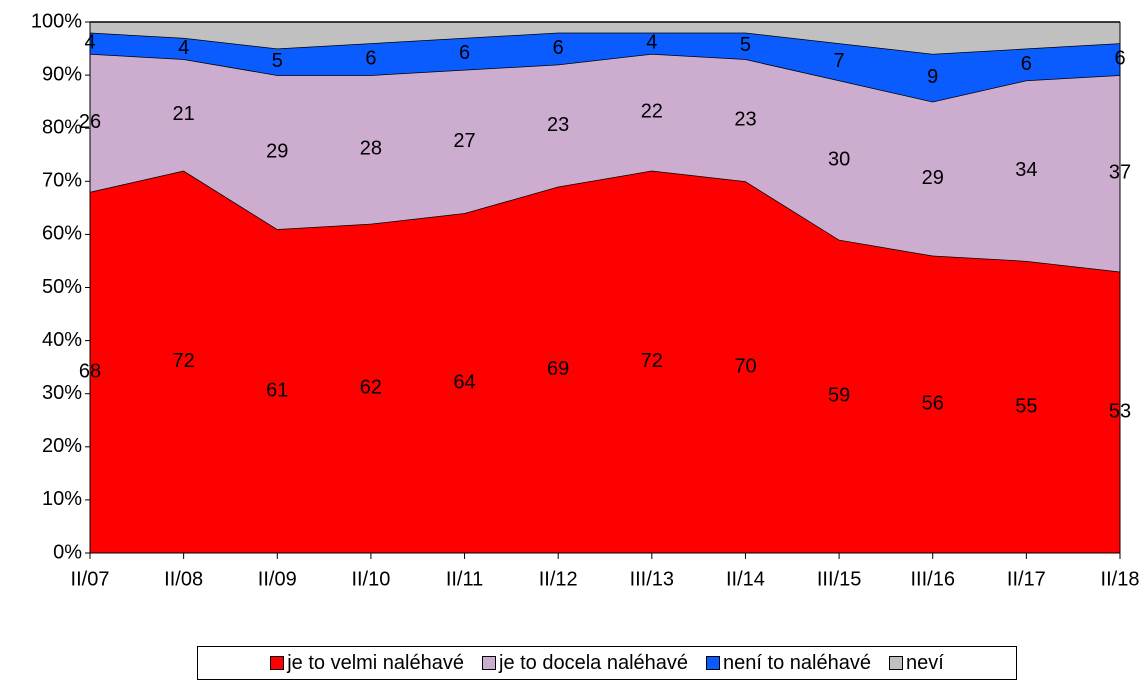  Describe the element at coordinates (371, 388) in the screenshot. I see `data-label: 62` at that location.